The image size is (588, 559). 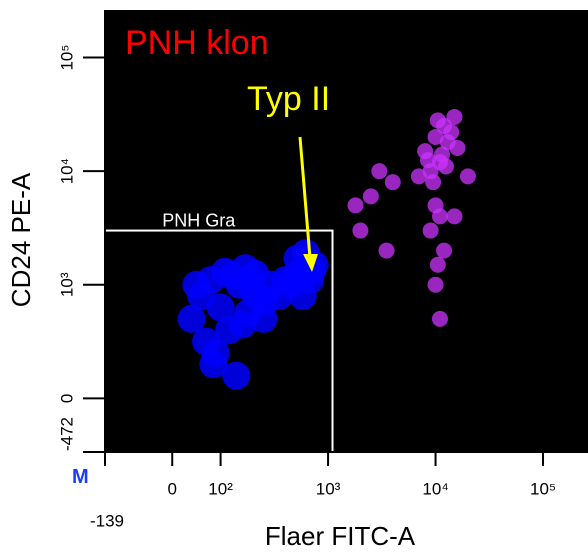 What do you see at coordinates (80, 477) in the screenshot?
I see `marker-label: M` at bounding box center [80, 477].